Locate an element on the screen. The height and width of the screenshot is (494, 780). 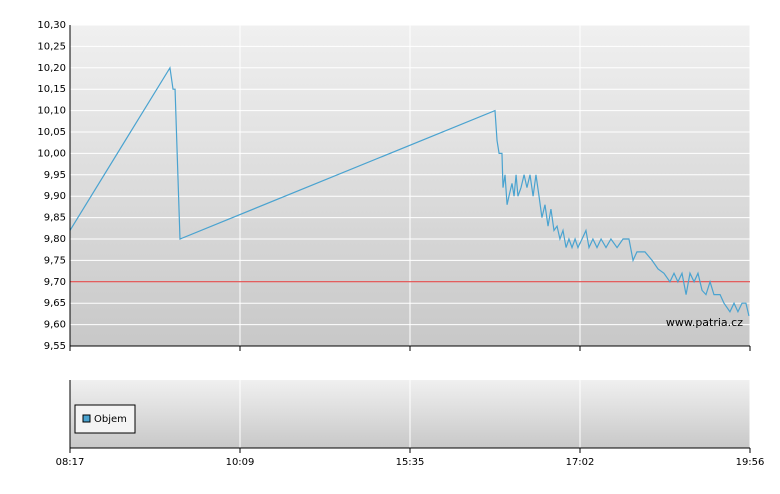
y-tick-label: 9,55 is located at coordinates (55, 346).